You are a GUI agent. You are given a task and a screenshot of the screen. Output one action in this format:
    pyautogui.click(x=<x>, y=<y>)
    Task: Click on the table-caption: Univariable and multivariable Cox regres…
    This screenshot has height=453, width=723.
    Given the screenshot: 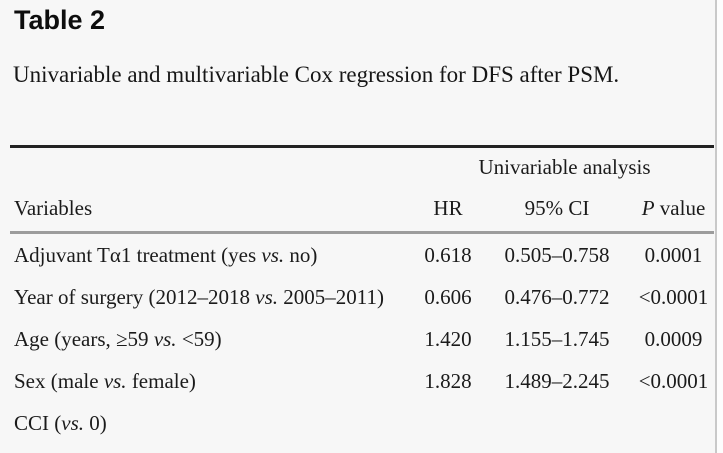 What is the action you would take?
    pyautogui.click(x=316, y=74)
    